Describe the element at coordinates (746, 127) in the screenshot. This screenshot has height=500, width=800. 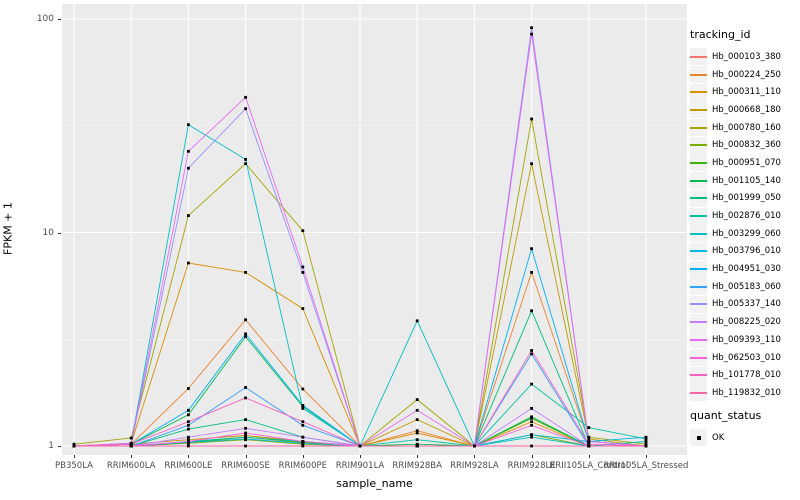
I see `legend-item-label: Hb_000780_160` at that location.